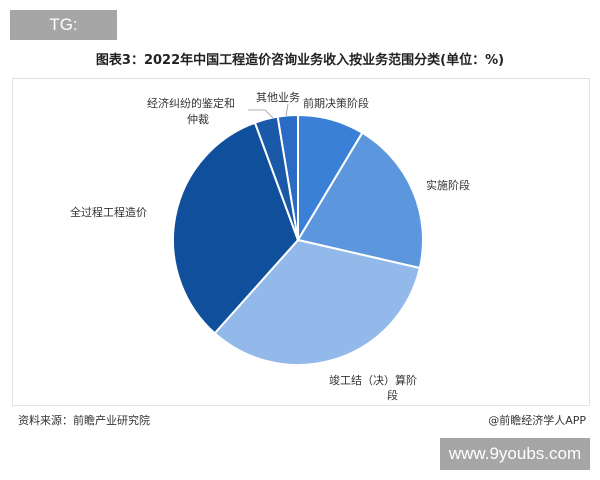 This screenshot has width=600, height=480. What do you see at coordinates (108, 212) in the screenshot?
I see `slice-label-3: 全过程工程造价` at bounding box center [108, 212].